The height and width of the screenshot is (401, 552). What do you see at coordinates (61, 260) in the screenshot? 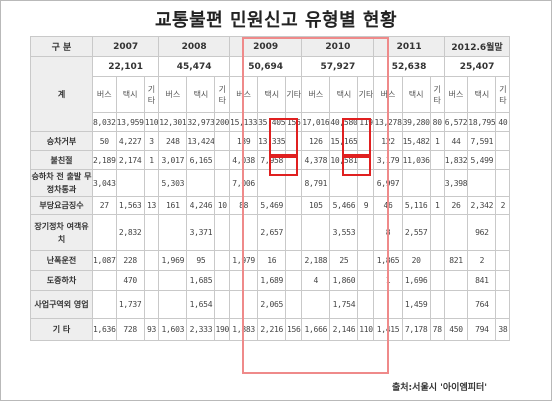
I see `row-label: 난폭운전` at bounding box center [61, 260].